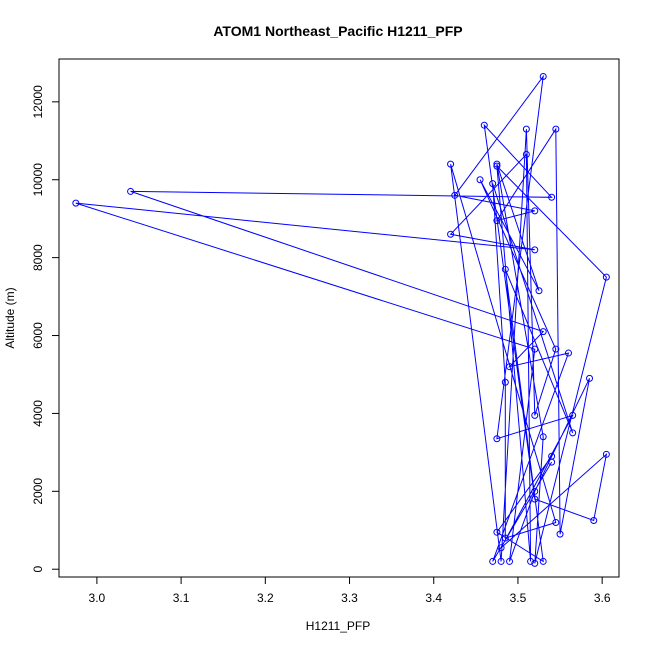 Image resolution: width=650 pixels, height=650 pixels. I want to click on x-tick-label: 3.2, so click(265, 598).